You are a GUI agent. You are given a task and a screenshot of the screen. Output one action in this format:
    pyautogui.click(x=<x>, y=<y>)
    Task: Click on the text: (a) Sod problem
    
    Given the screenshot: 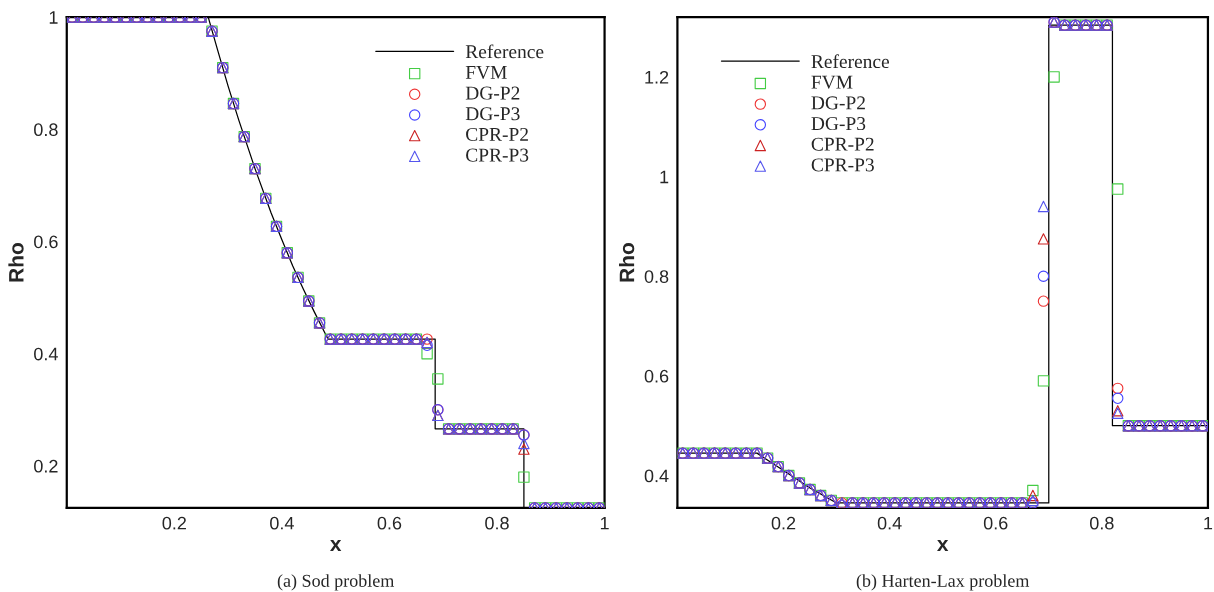 What is the action you would take?
    pyautogui.click(x=336, y=582)
    